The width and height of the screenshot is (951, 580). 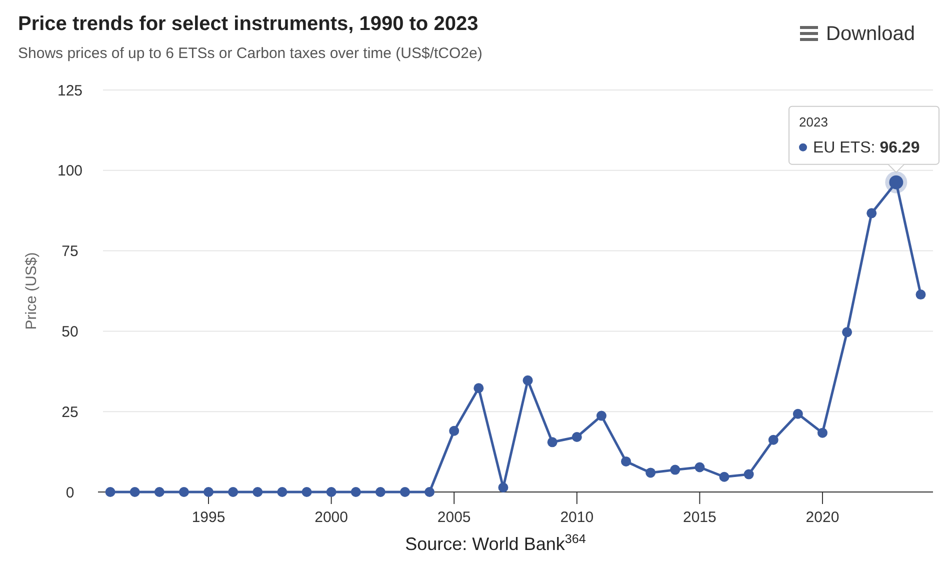 What do you see at coordinates (823, 517) in the screenshot?
I see `x-tick-label: 2020` at bounding box center [823, 517].